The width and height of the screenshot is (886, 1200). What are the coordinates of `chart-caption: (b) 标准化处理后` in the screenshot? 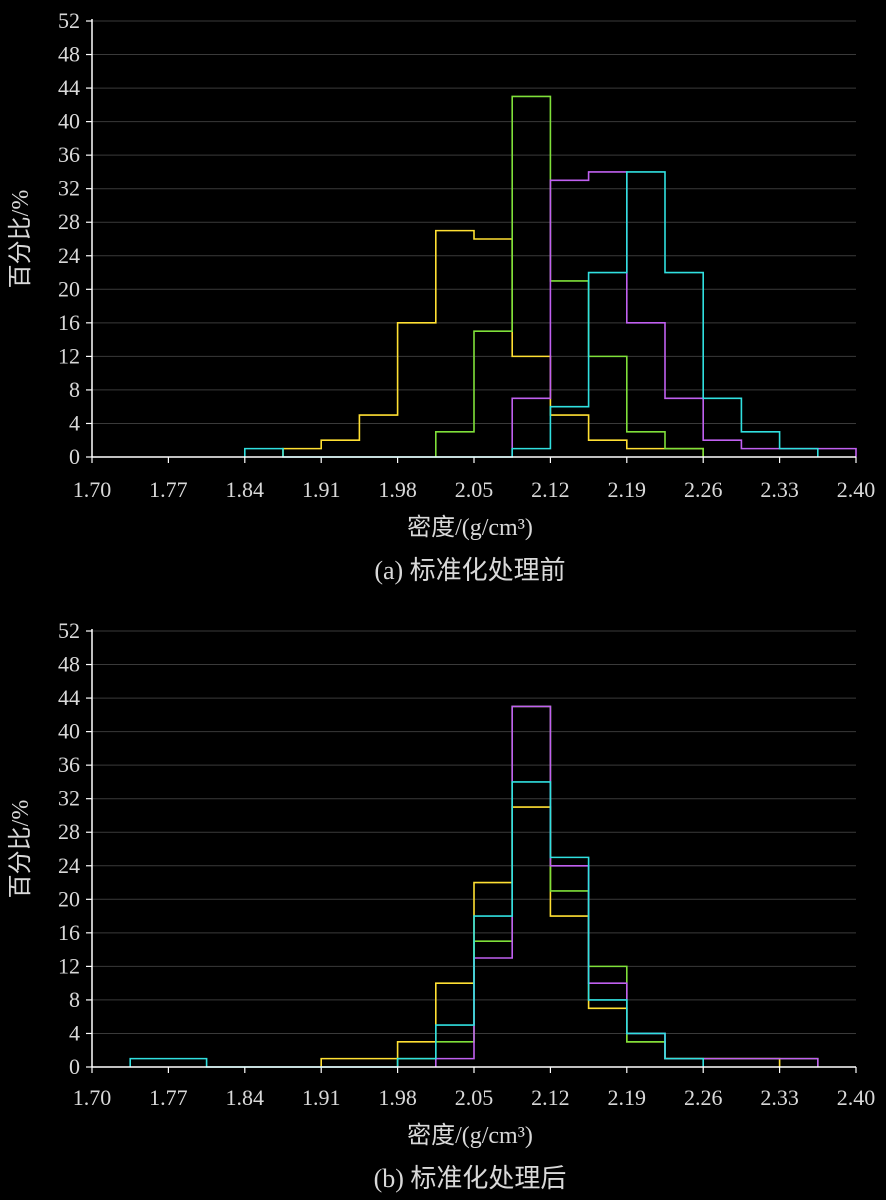 It's located at (470, 1178).